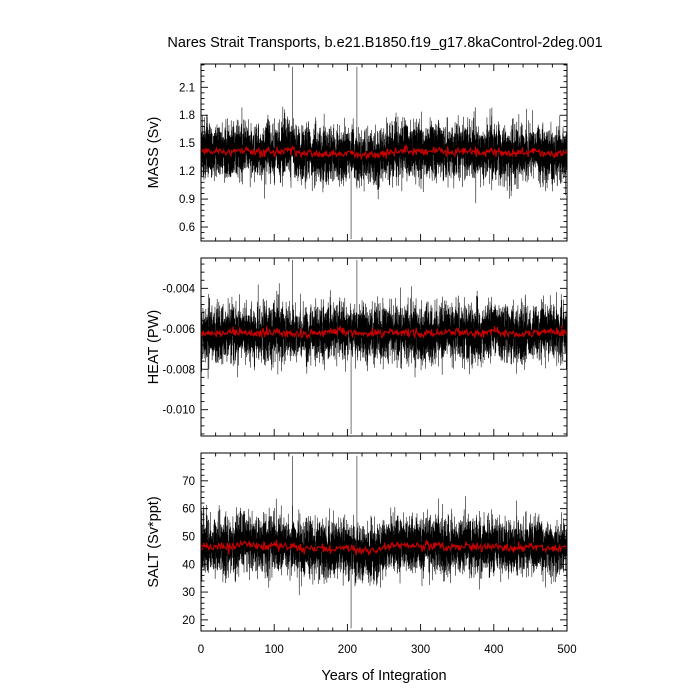  I want to click on heat-annual-series, so click(384, 332).